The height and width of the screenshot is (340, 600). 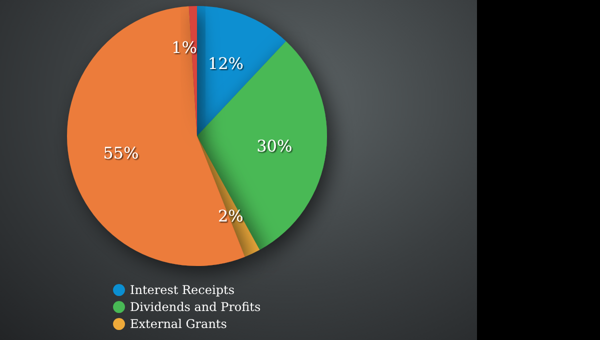 What do you see at coordinates (195, 307) in the screenshot?
I see `legend-label: Dividends and Profits` at bounding box center [195, 307].